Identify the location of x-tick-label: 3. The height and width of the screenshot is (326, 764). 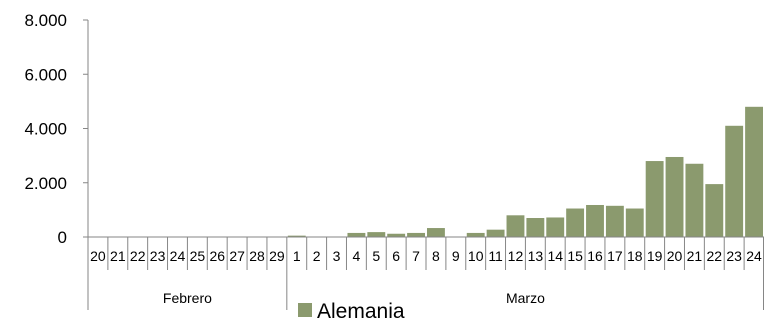
(337, 256).